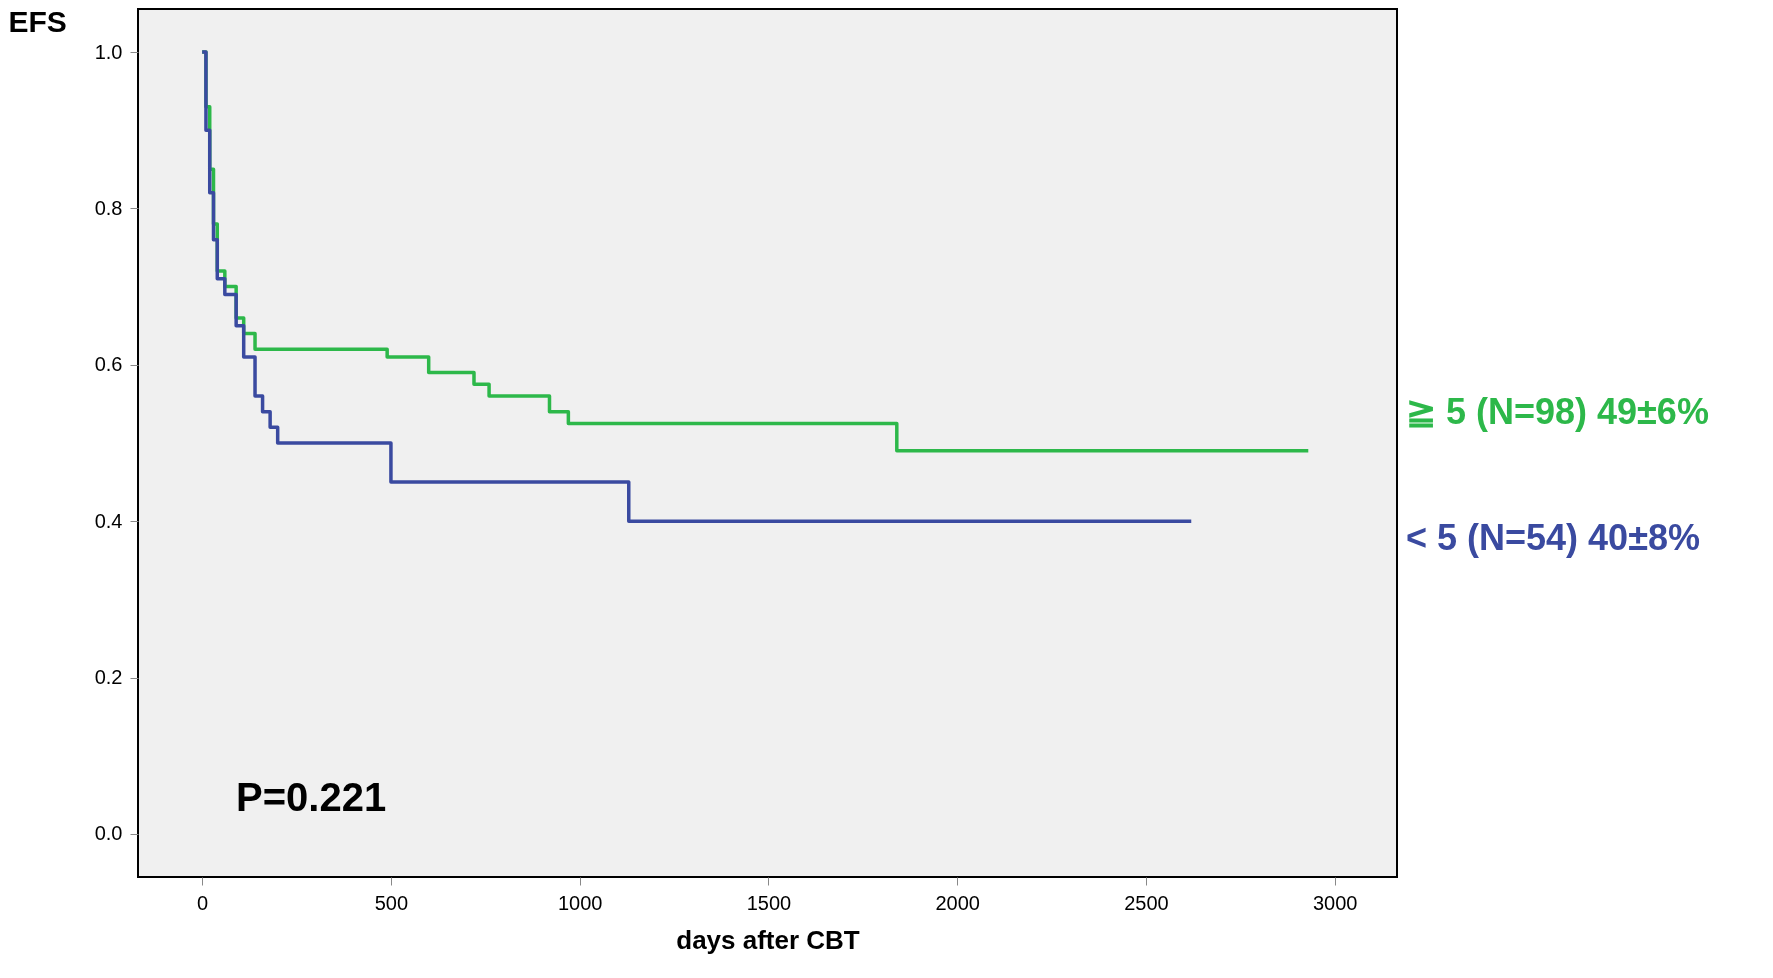 The image size is (1773, 978). Describe the element at coordinates (768, 939) in the screenshot. I see `x-axis-title: days after CBT` at that location.